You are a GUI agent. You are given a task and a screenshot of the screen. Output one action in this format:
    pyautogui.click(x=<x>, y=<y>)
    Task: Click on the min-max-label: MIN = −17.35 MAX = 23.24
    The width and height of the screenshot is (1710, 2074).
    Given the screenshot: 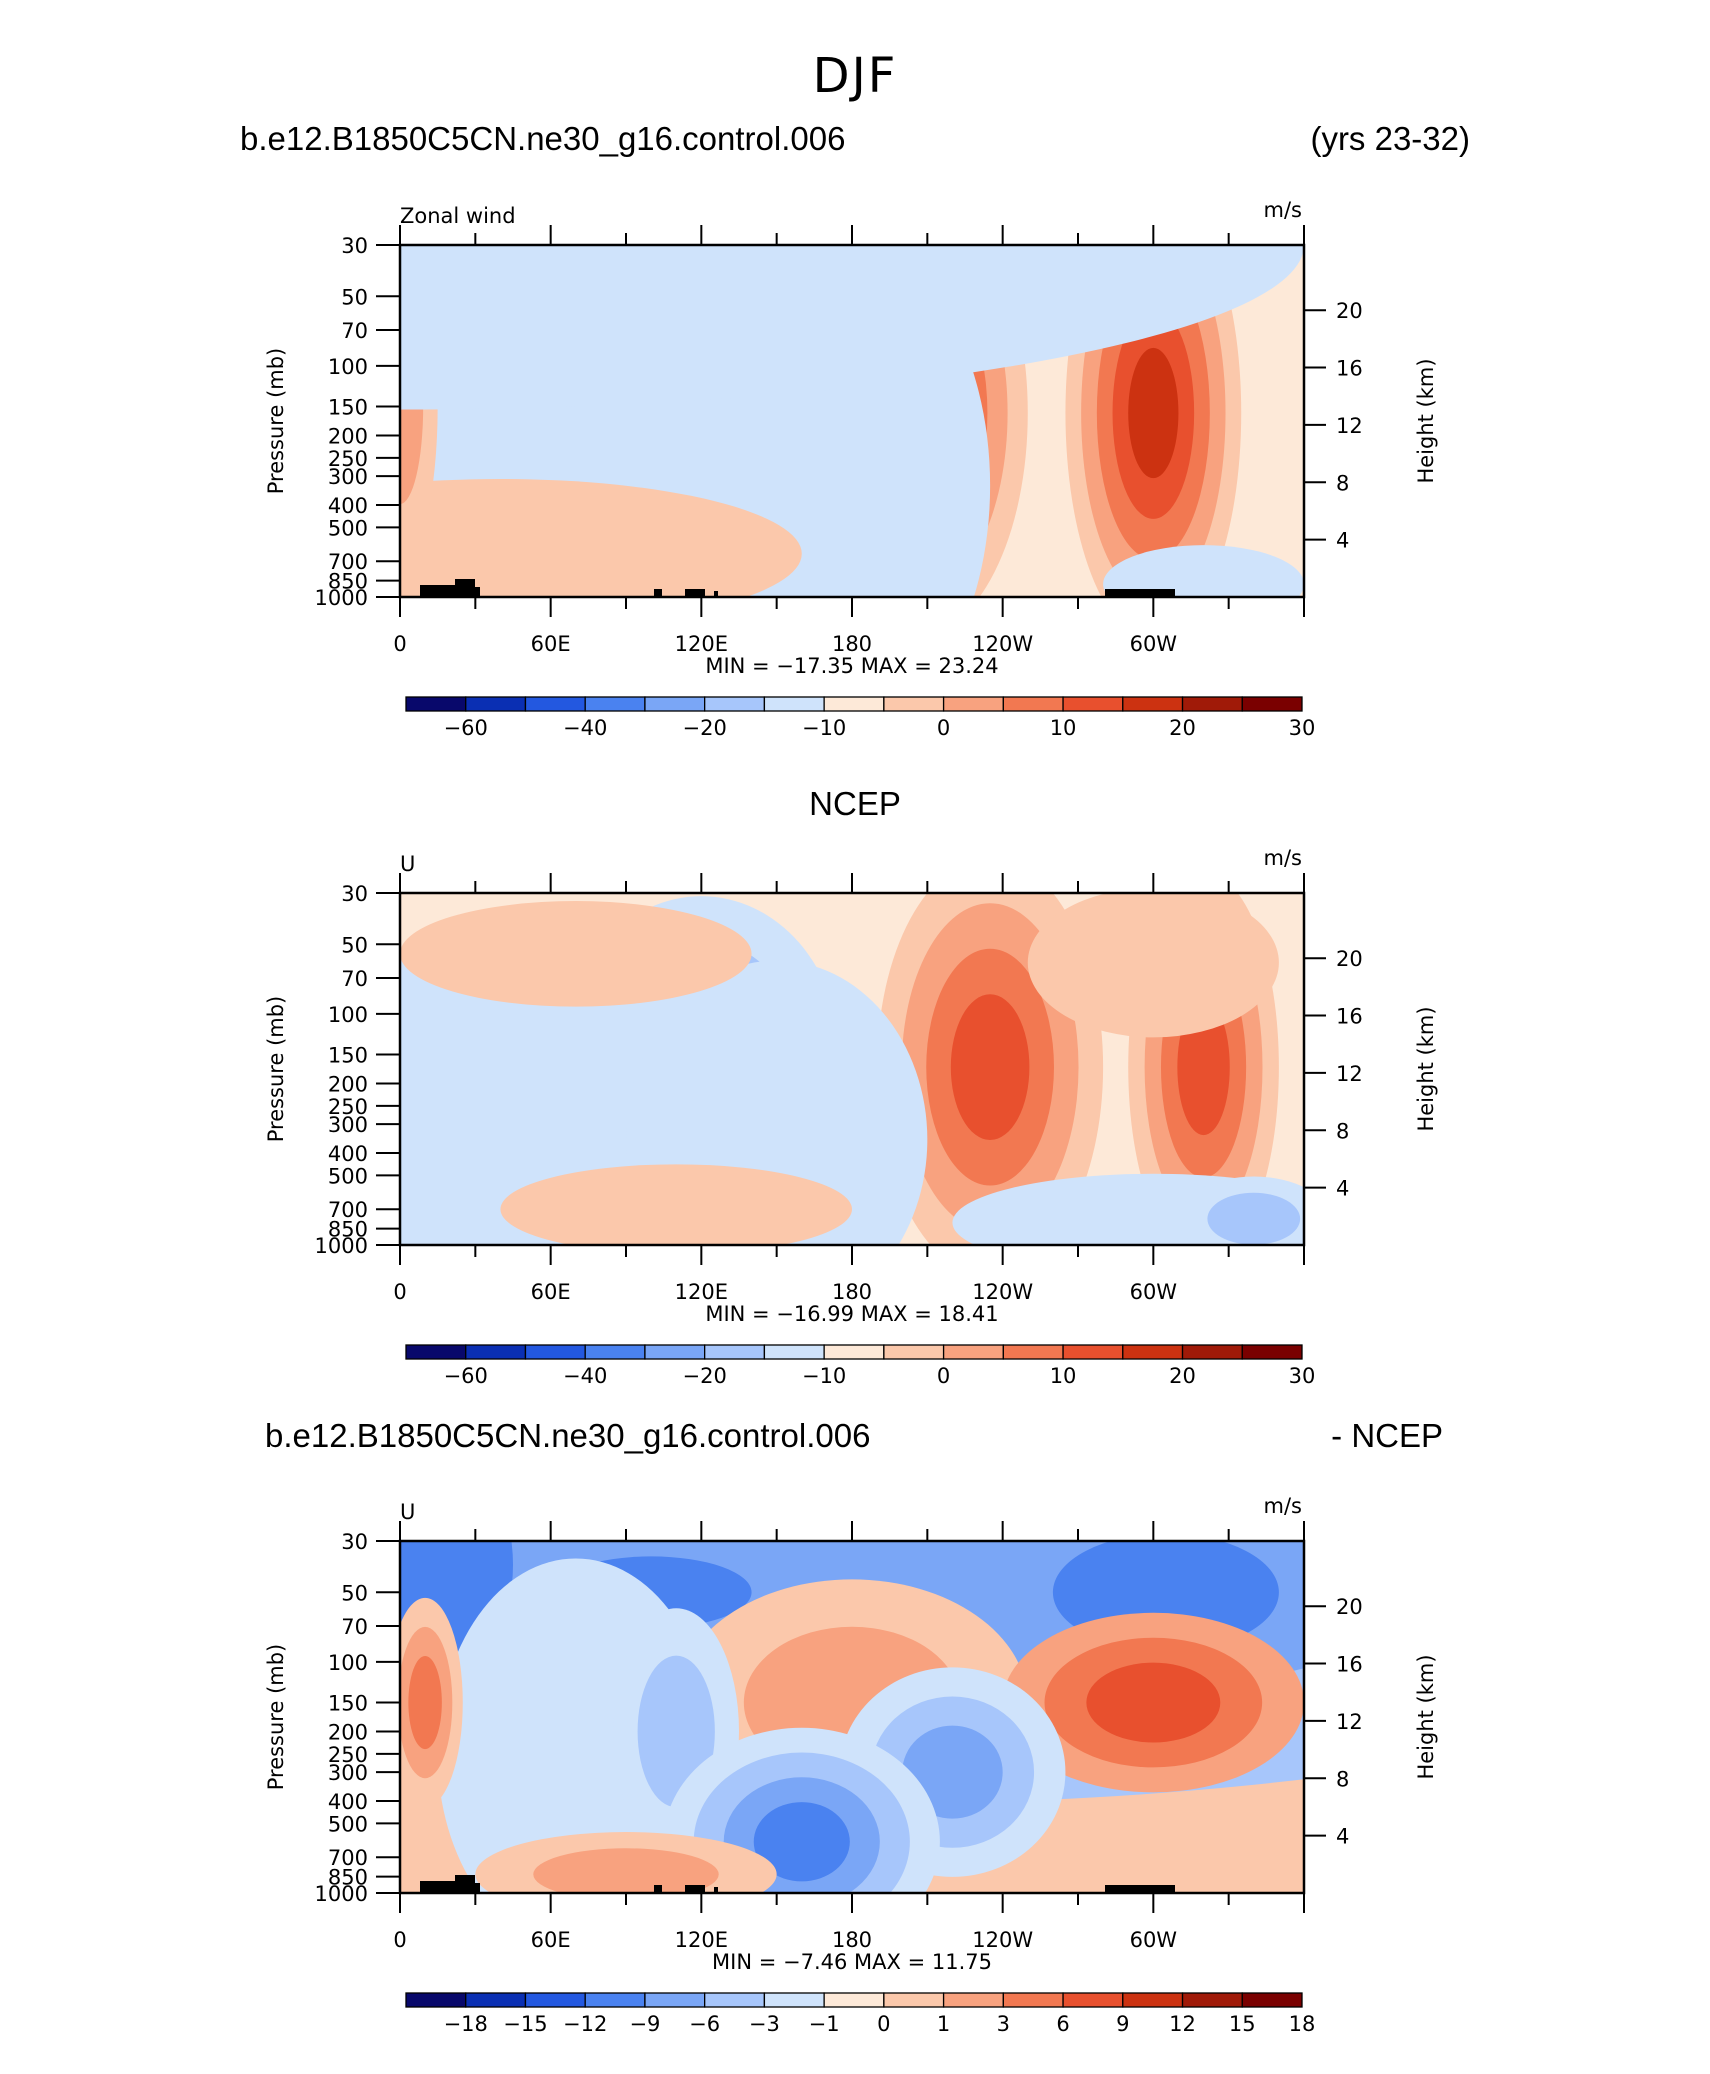 What is the action you would take?
    pyautogui.click(x=851, y=666)
    